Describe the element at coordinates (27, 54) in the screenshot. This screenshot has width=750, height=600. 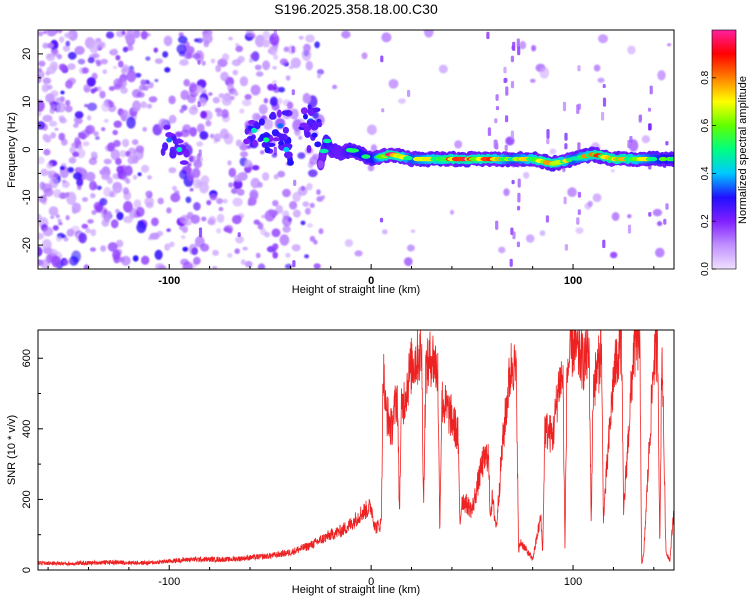
I see `spectrogram-y-tick-label: 20` at that location.